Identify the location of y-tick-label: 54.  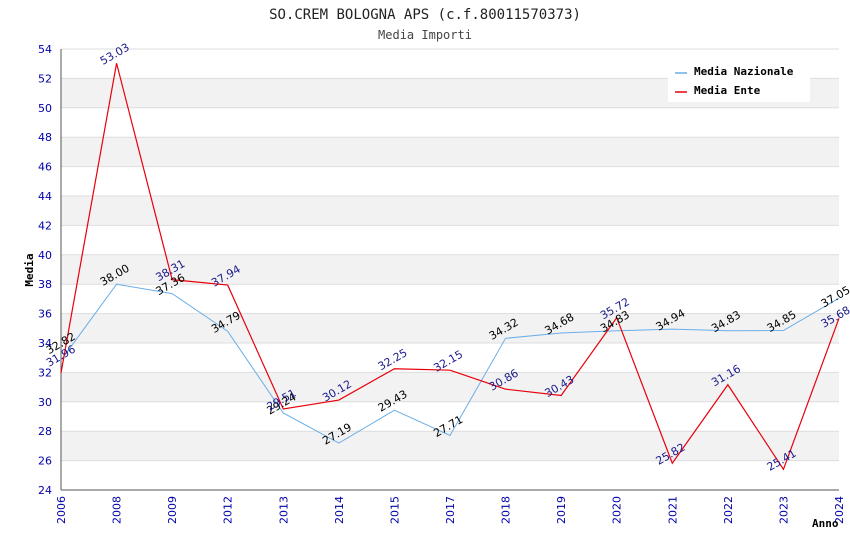
(45, 49).